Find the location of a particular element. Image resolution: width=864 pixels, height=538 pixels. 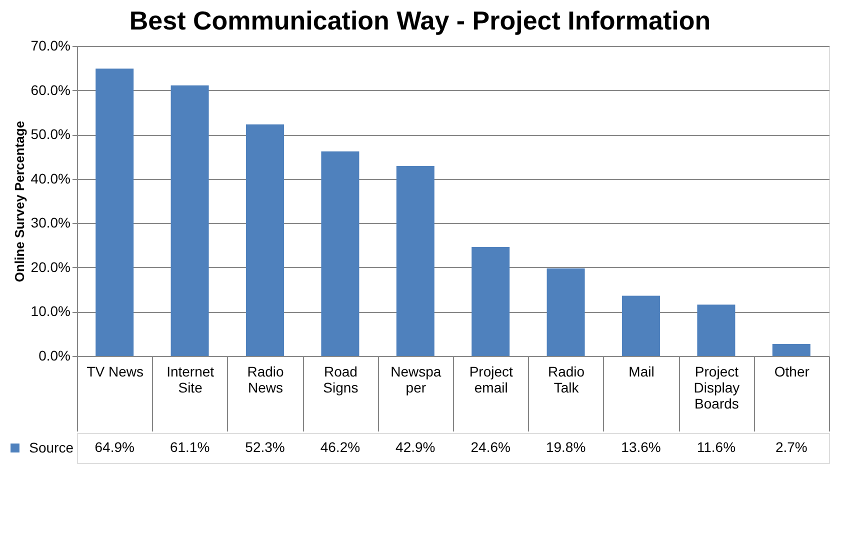

x-tick-label: Project email is located at coordinates (491, 380).